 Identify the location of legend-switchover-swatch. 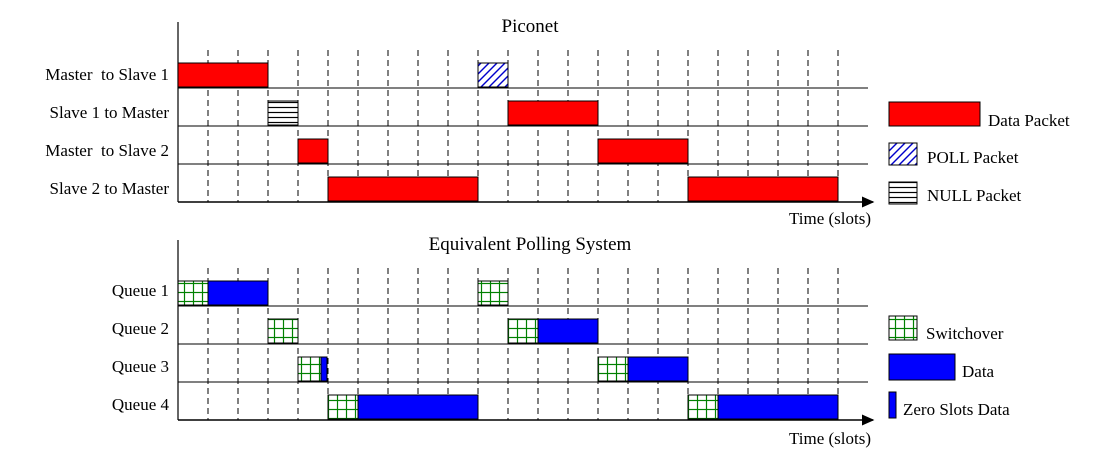
(903, 328).